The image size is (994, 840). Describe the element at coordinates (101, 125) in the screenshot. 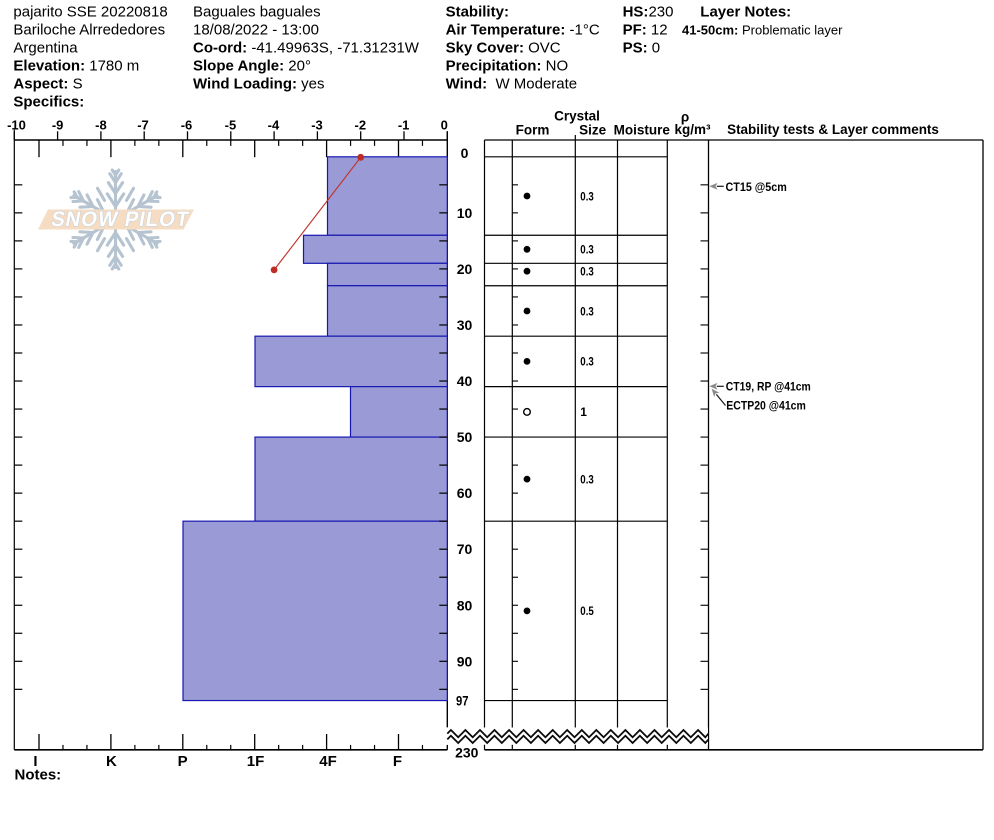

I see `svg-text: -8` at that location.